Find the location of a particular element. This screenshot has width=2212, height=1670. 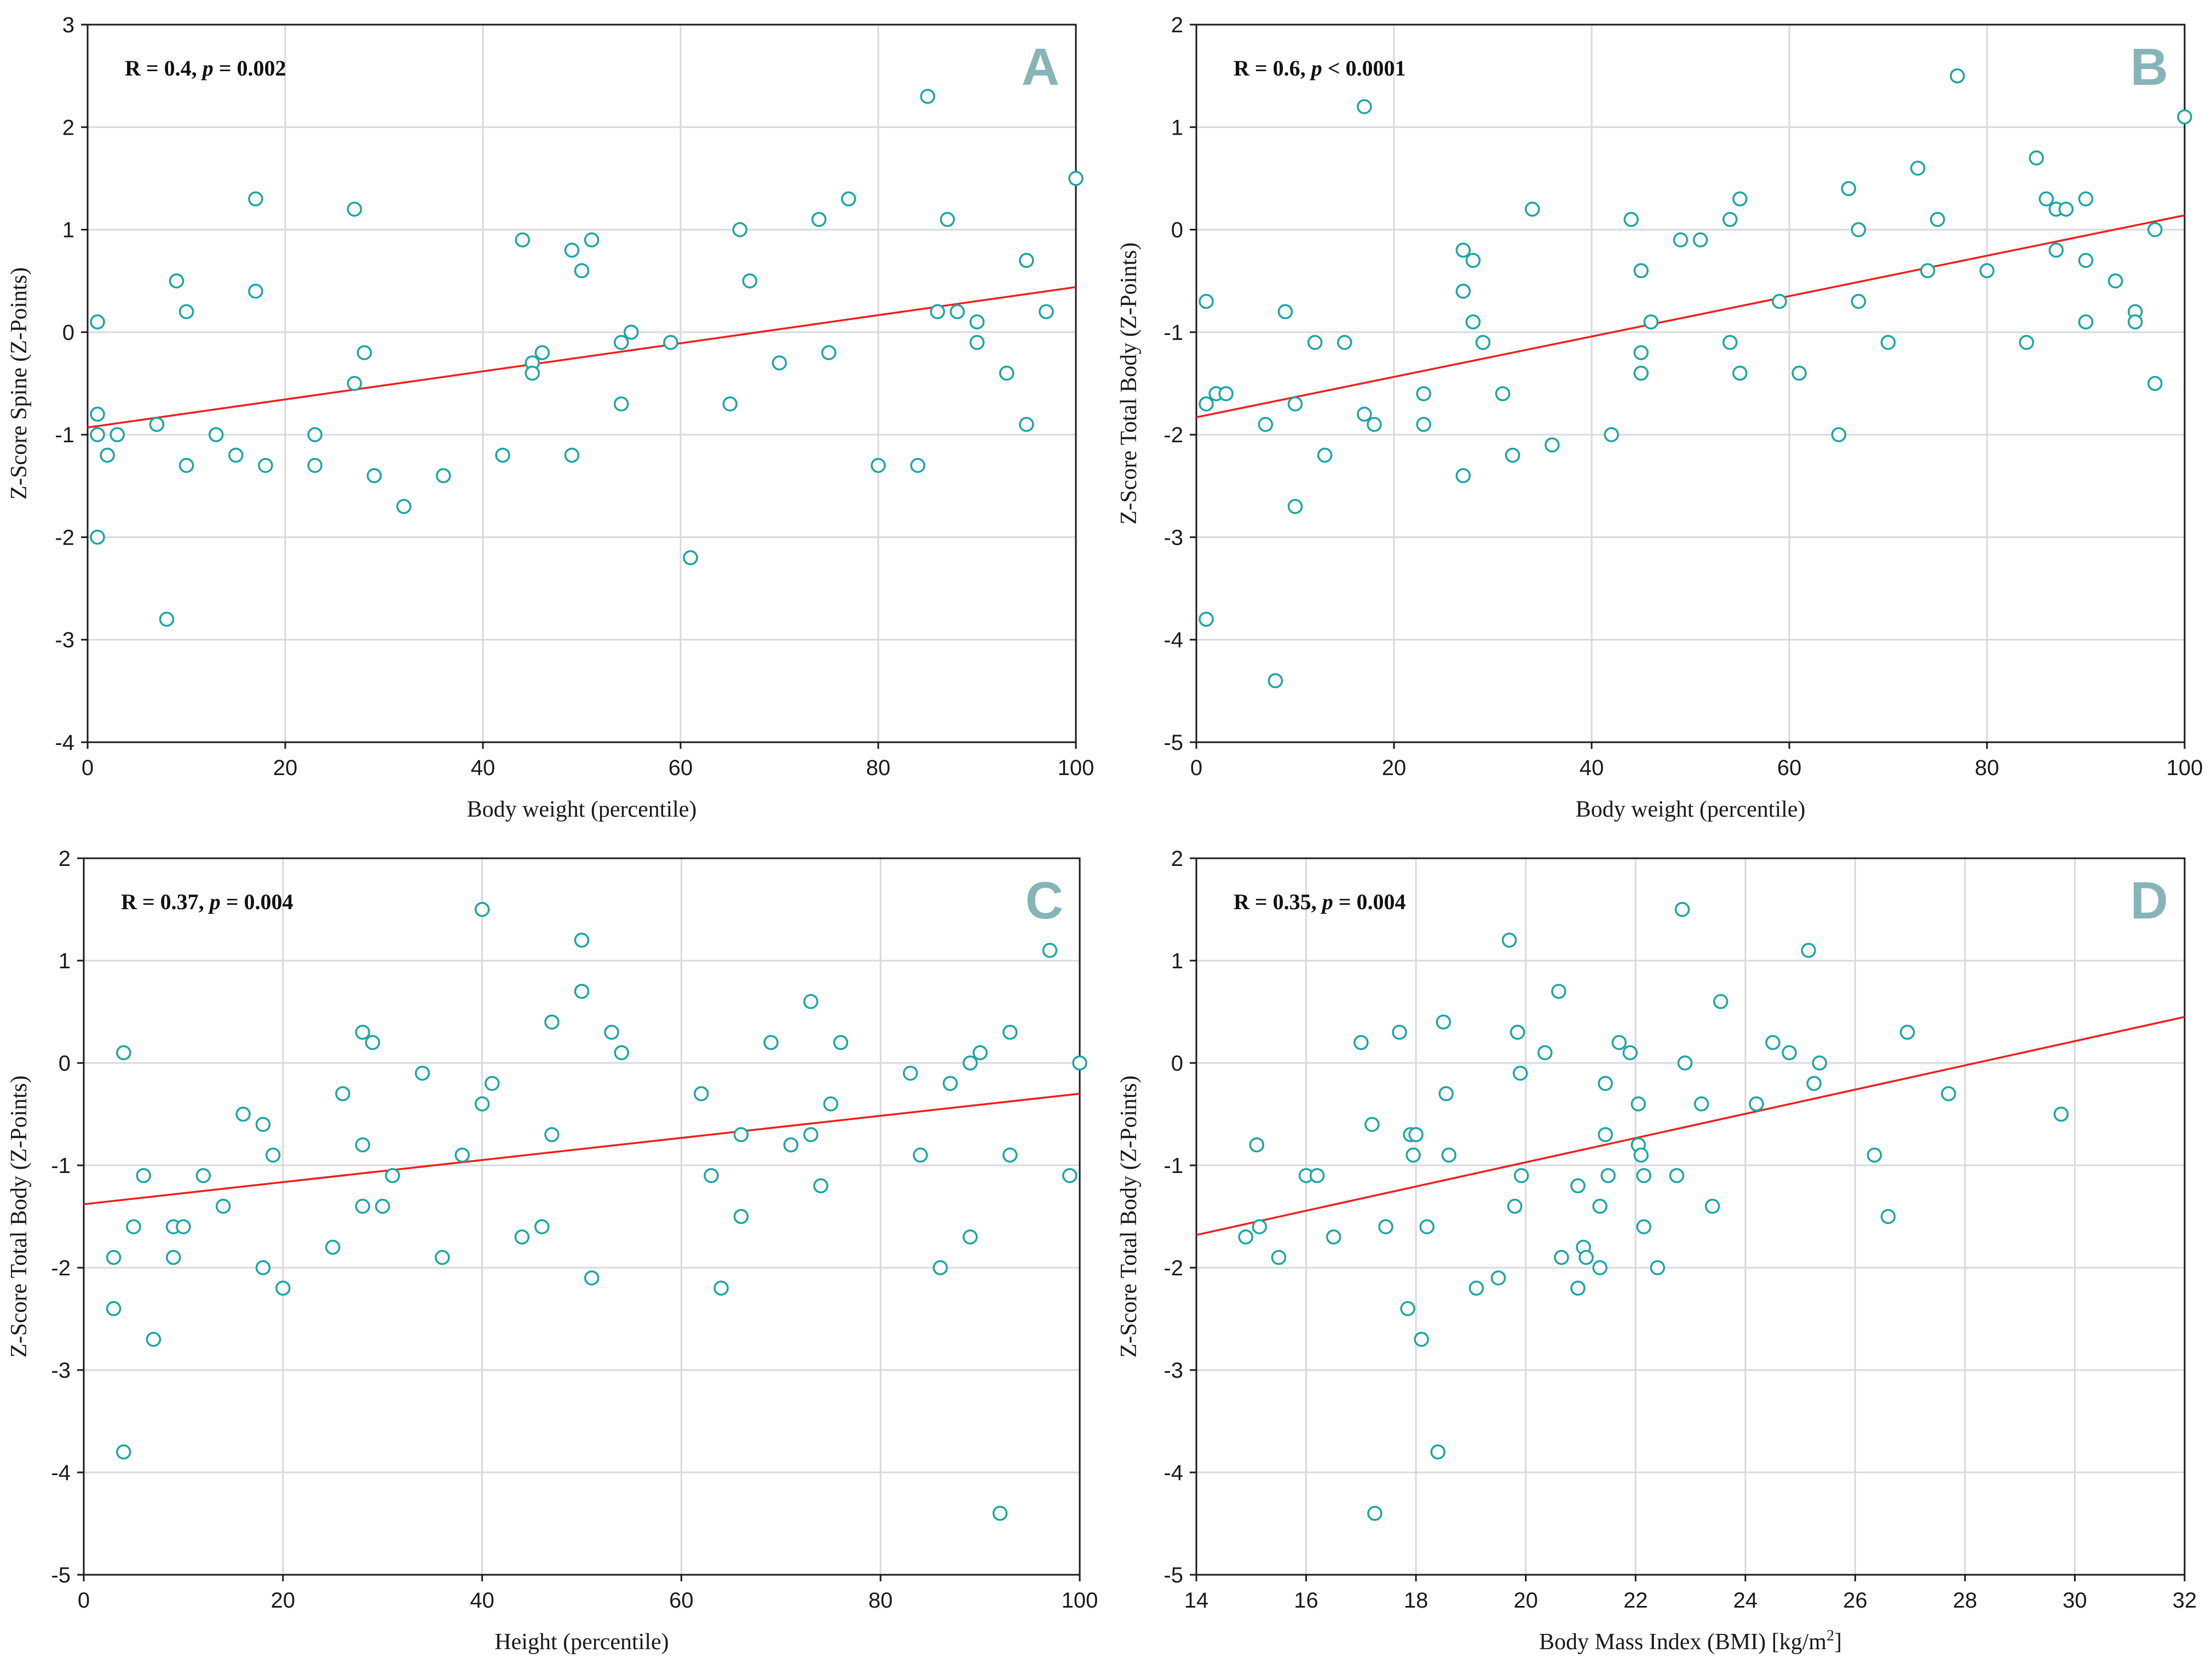

stat-r-text: R = 0.4, is located at coordinates (164, 68).